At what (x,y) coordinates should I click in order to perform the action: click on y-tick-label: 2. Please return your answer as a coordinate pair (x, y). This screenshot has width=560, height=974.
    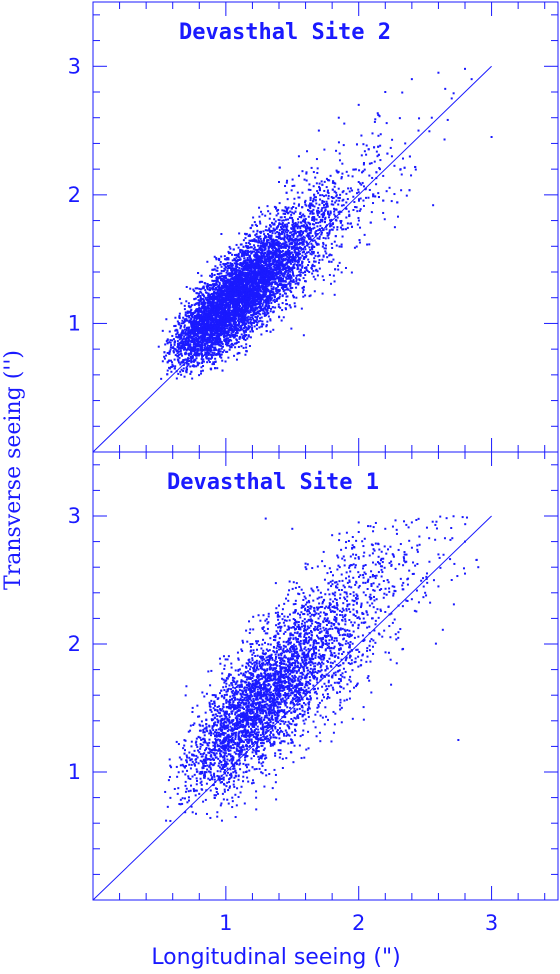
    Looking at the image, I should click on (74, 195).